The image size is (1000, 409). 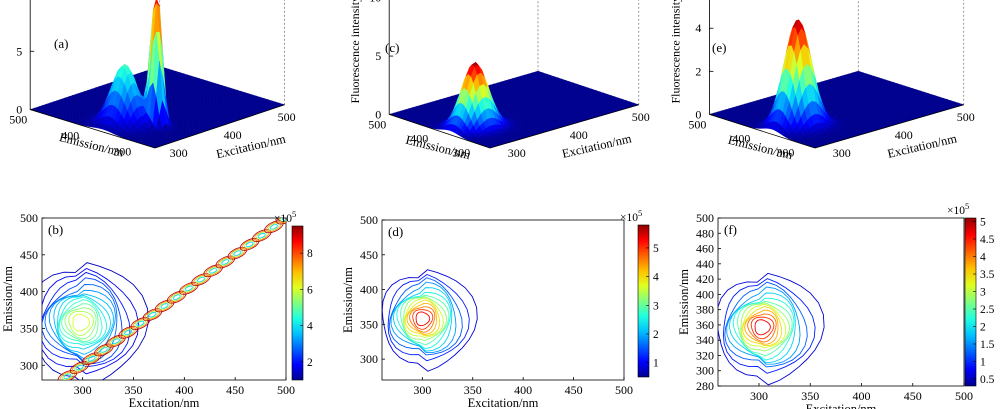 What do you see at coordinates (719, 47) in the screenshot?
I see `panel-label: (e)` at bounding box center [719, 47].